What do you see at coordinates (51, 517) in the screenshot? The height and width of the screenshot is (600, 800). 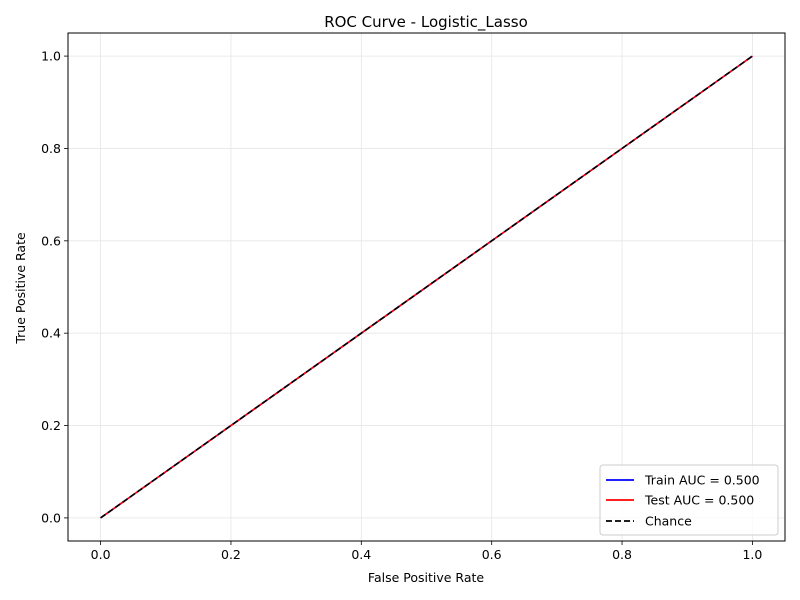 I see `y-tick-label: 0.0` at bounding box center [51, 517].